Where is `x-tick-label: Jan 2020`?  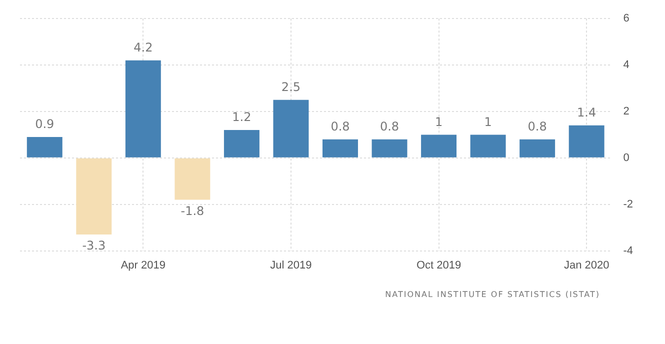
x-tick-label: Jan 2020 is located at coordinates (587, 265).